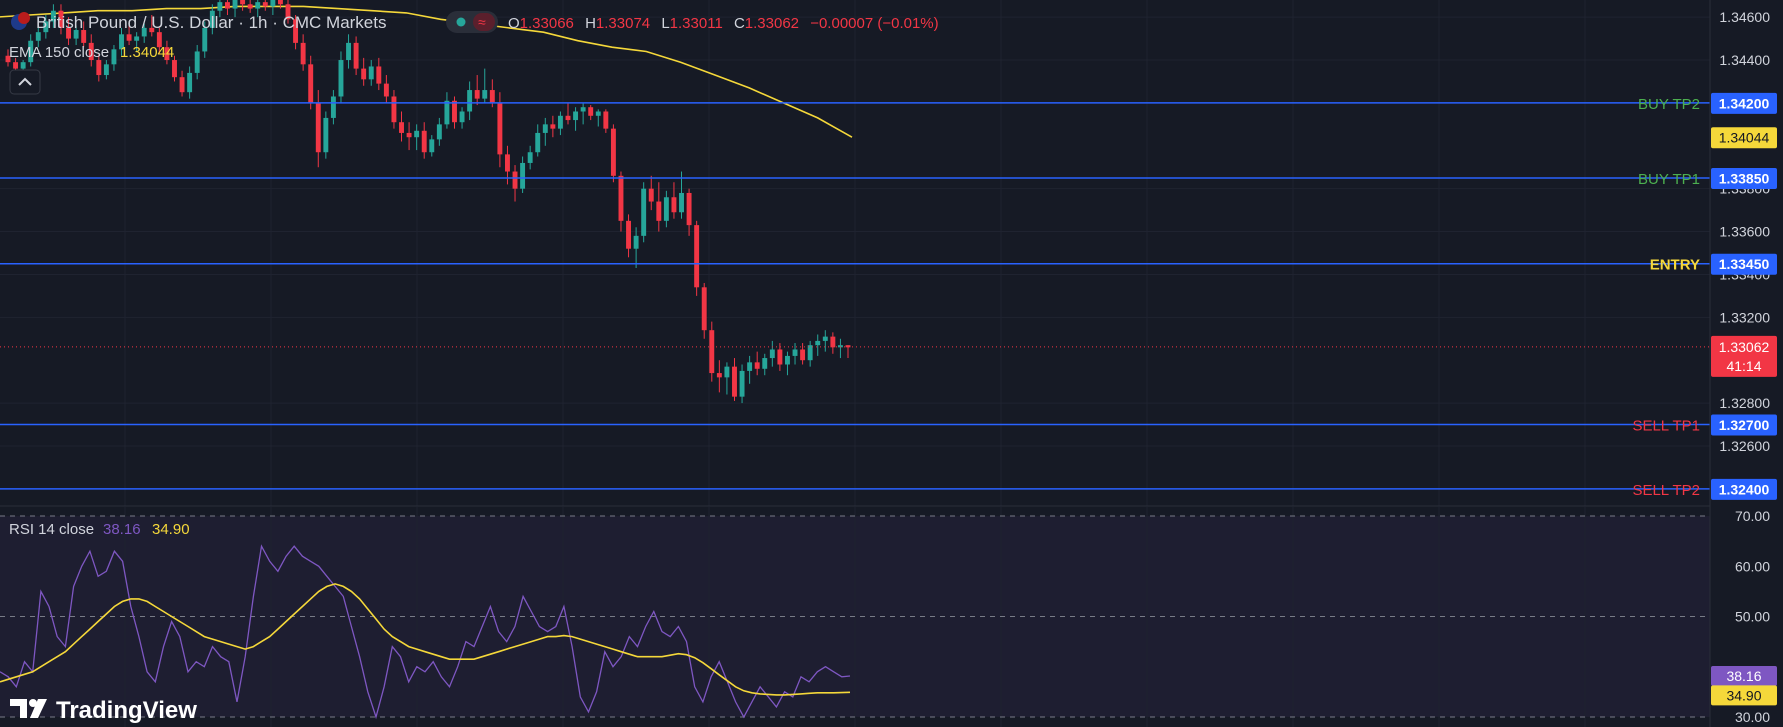 The height and width of the screenshot is (727, 1783). What do you see at coordinates (1744, 356) in the screenshot?
I see `last-price-badge: 1.33062 41:14` at bounding box center [1744, 356].